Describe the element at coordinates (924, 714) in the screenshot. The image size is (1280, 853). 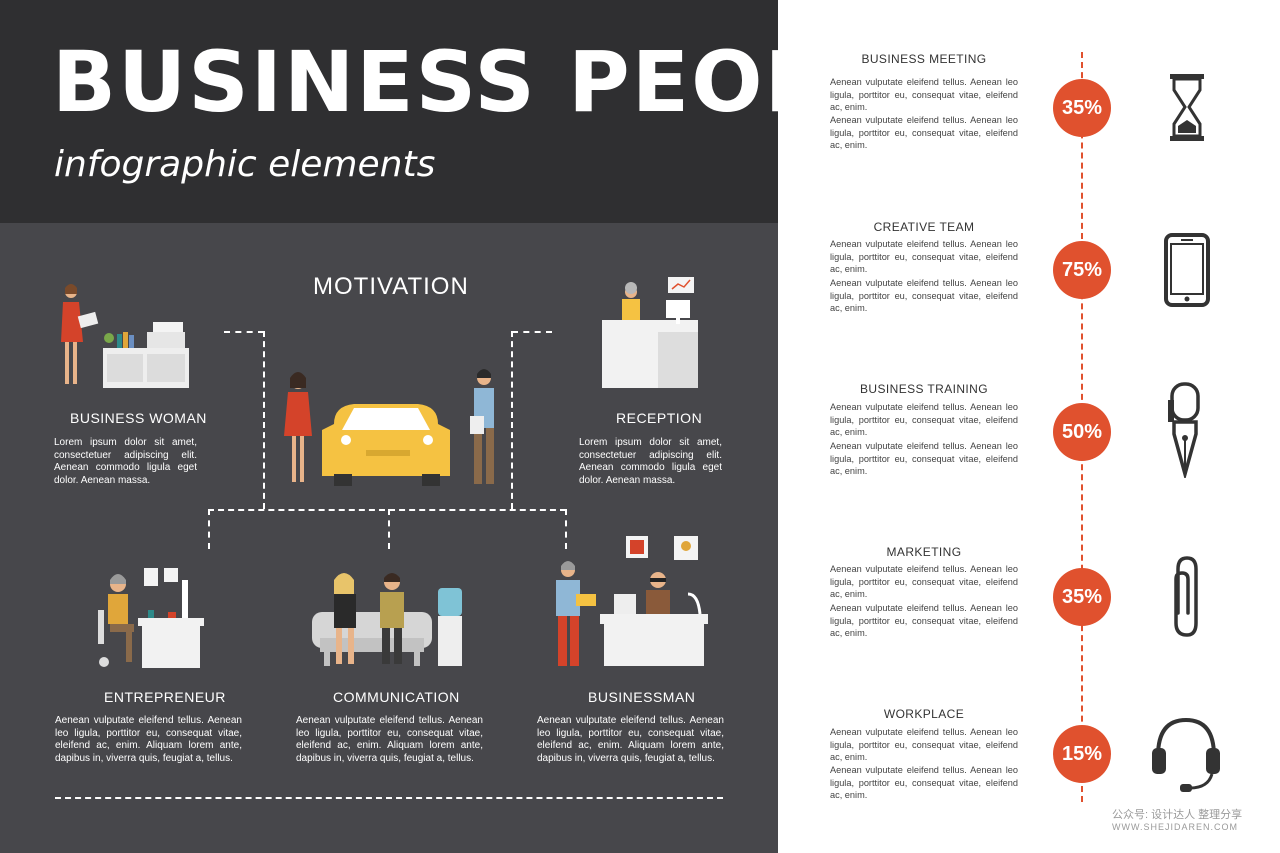
I see `stat-heading: WORKPLACE` at that location.